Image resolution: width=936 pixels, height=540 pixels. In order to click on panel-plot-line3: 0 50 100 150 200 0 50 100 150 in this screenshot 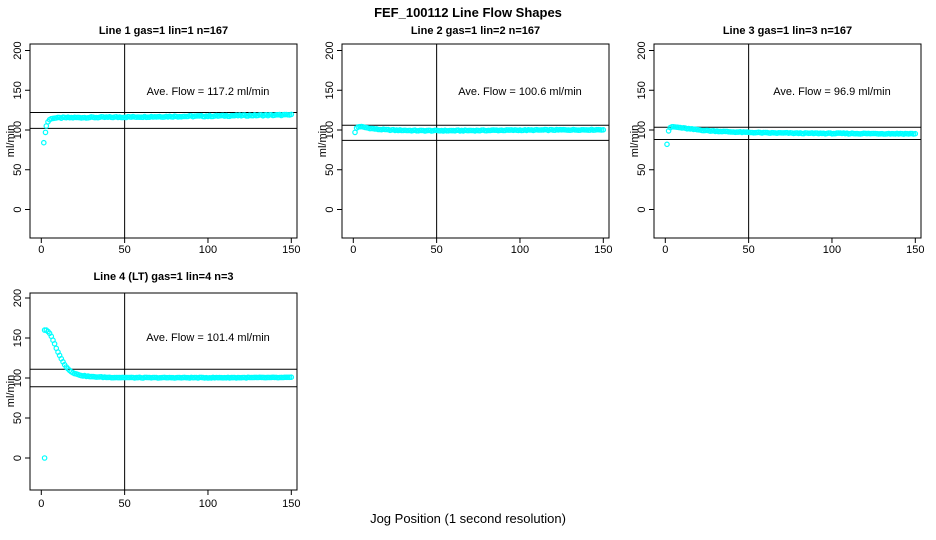, I will do `click(780, 148)`.